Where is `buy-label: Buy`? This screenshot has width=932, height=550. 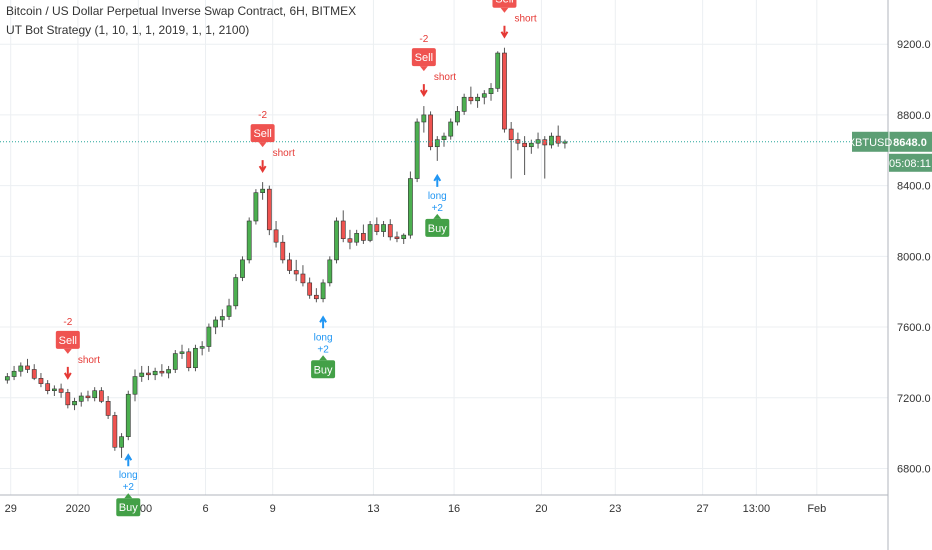
buy-label: Buy is located at coordinates (323, 370).